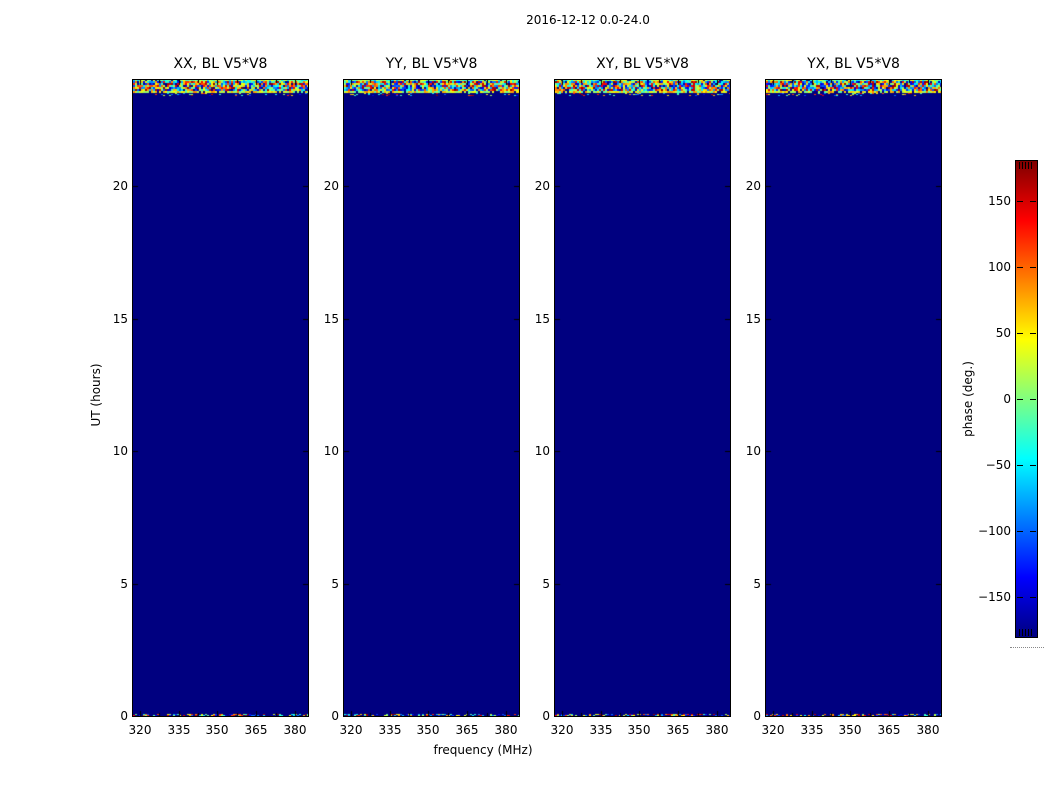 This screenshot has height=800, width=1050. What do you see at coordinates (998, 465) in the screenshot?
I see `colorbar-tick-label: −50` at bounding box center [998, 465].